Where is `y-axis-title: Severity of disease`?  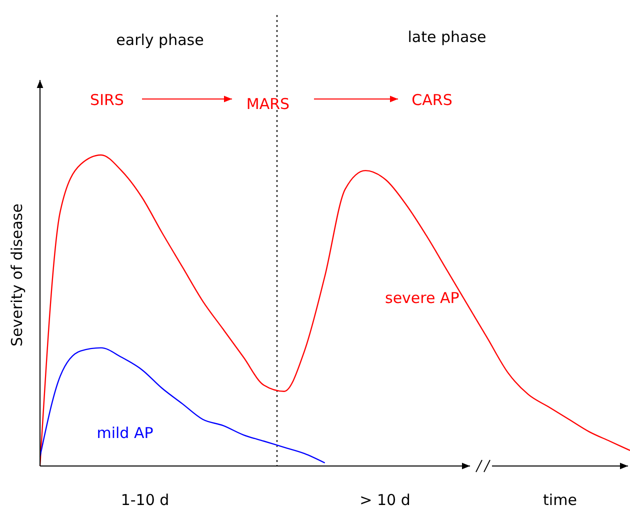 y-axis-title: Severity of disease is located at coordinates (17, 275).